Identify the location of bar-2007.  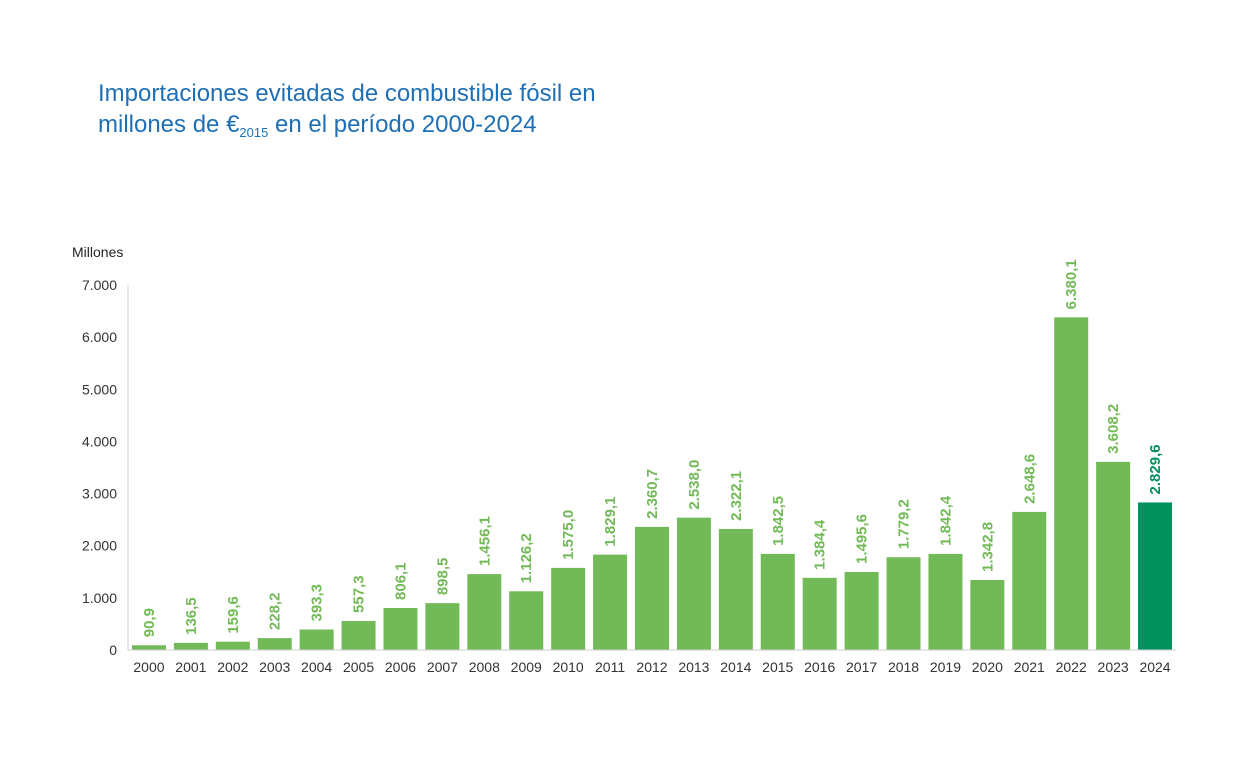
(442, 626).